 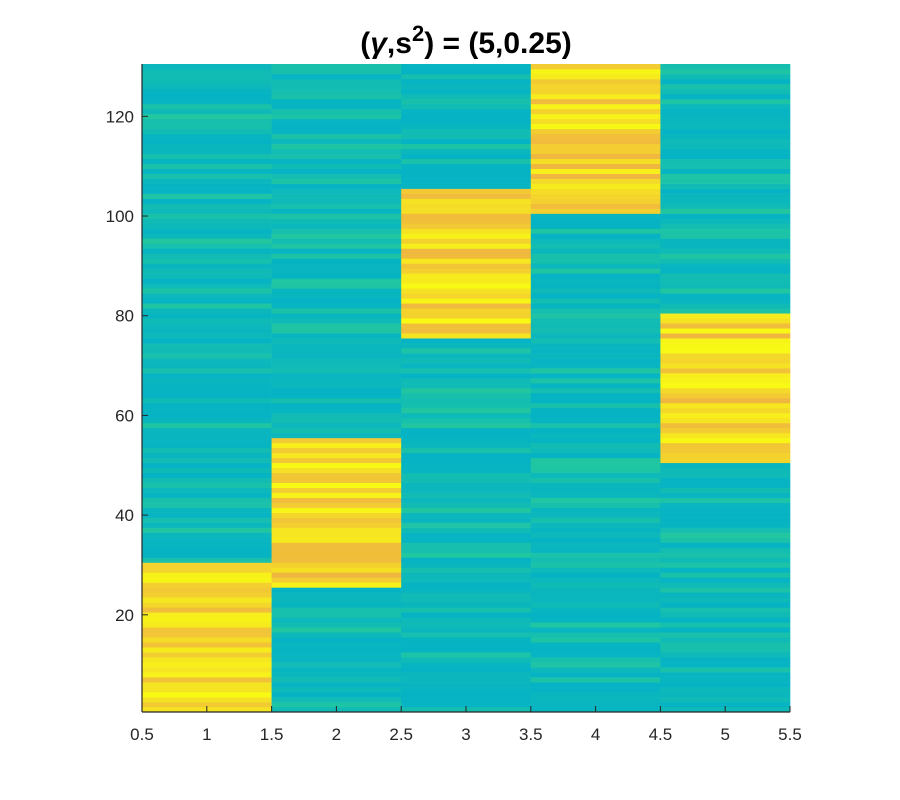 What do you see at coordinates (124, 415) in the screenshot?
I see `y-tick-label: 60` at bounding box center [124, 415].